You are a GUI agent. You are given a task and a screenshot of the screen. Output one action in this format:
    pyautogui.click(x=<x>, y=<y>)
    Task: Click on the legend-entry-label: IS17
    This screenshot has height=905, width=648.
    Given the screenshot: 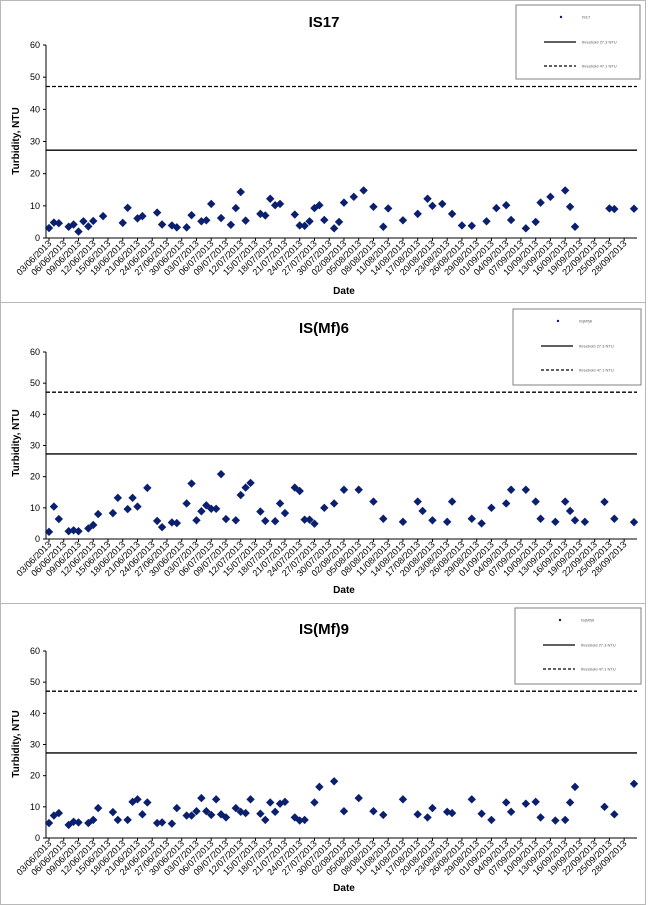 What is the action you would take?
    pyautogui.click(x=586, y=17)
    